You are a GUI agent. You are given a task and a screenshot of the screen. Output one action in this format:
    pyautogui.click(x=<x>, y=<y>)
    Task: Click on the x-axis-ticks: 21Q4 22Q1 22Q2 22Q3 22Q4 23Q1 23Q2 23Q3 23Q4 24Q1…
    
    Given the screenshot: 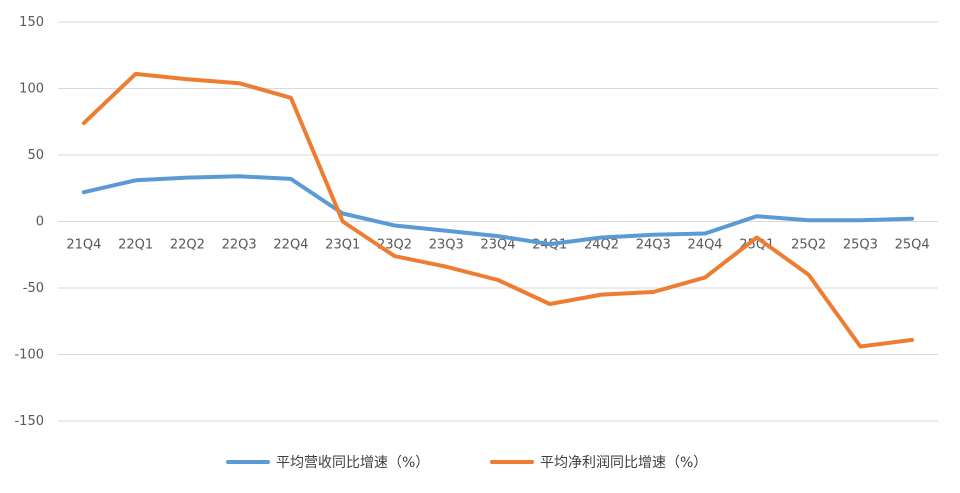 What is the action you would take?
    pyautogui.click(x=497, y=245)
    